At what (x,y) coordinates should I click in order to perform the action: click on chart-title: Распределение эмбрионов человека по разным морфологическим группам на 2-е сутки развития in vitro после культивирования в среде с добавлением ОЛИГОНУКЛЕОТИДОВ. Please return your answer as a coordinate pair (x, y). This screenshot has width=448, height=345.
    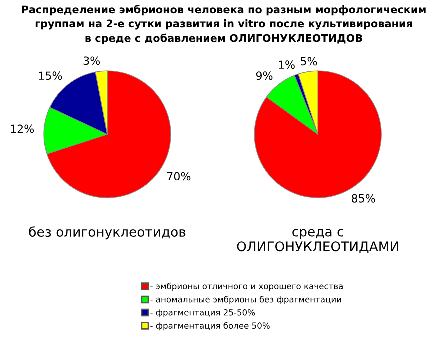
    Looking at the image, I should click on (224, 24).